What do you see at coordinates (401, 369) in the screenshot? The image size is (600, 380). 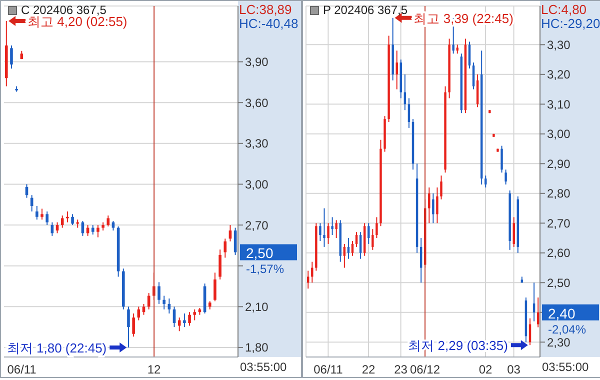 I see `x-tick-label: 23` at bounding box center [401, 369].